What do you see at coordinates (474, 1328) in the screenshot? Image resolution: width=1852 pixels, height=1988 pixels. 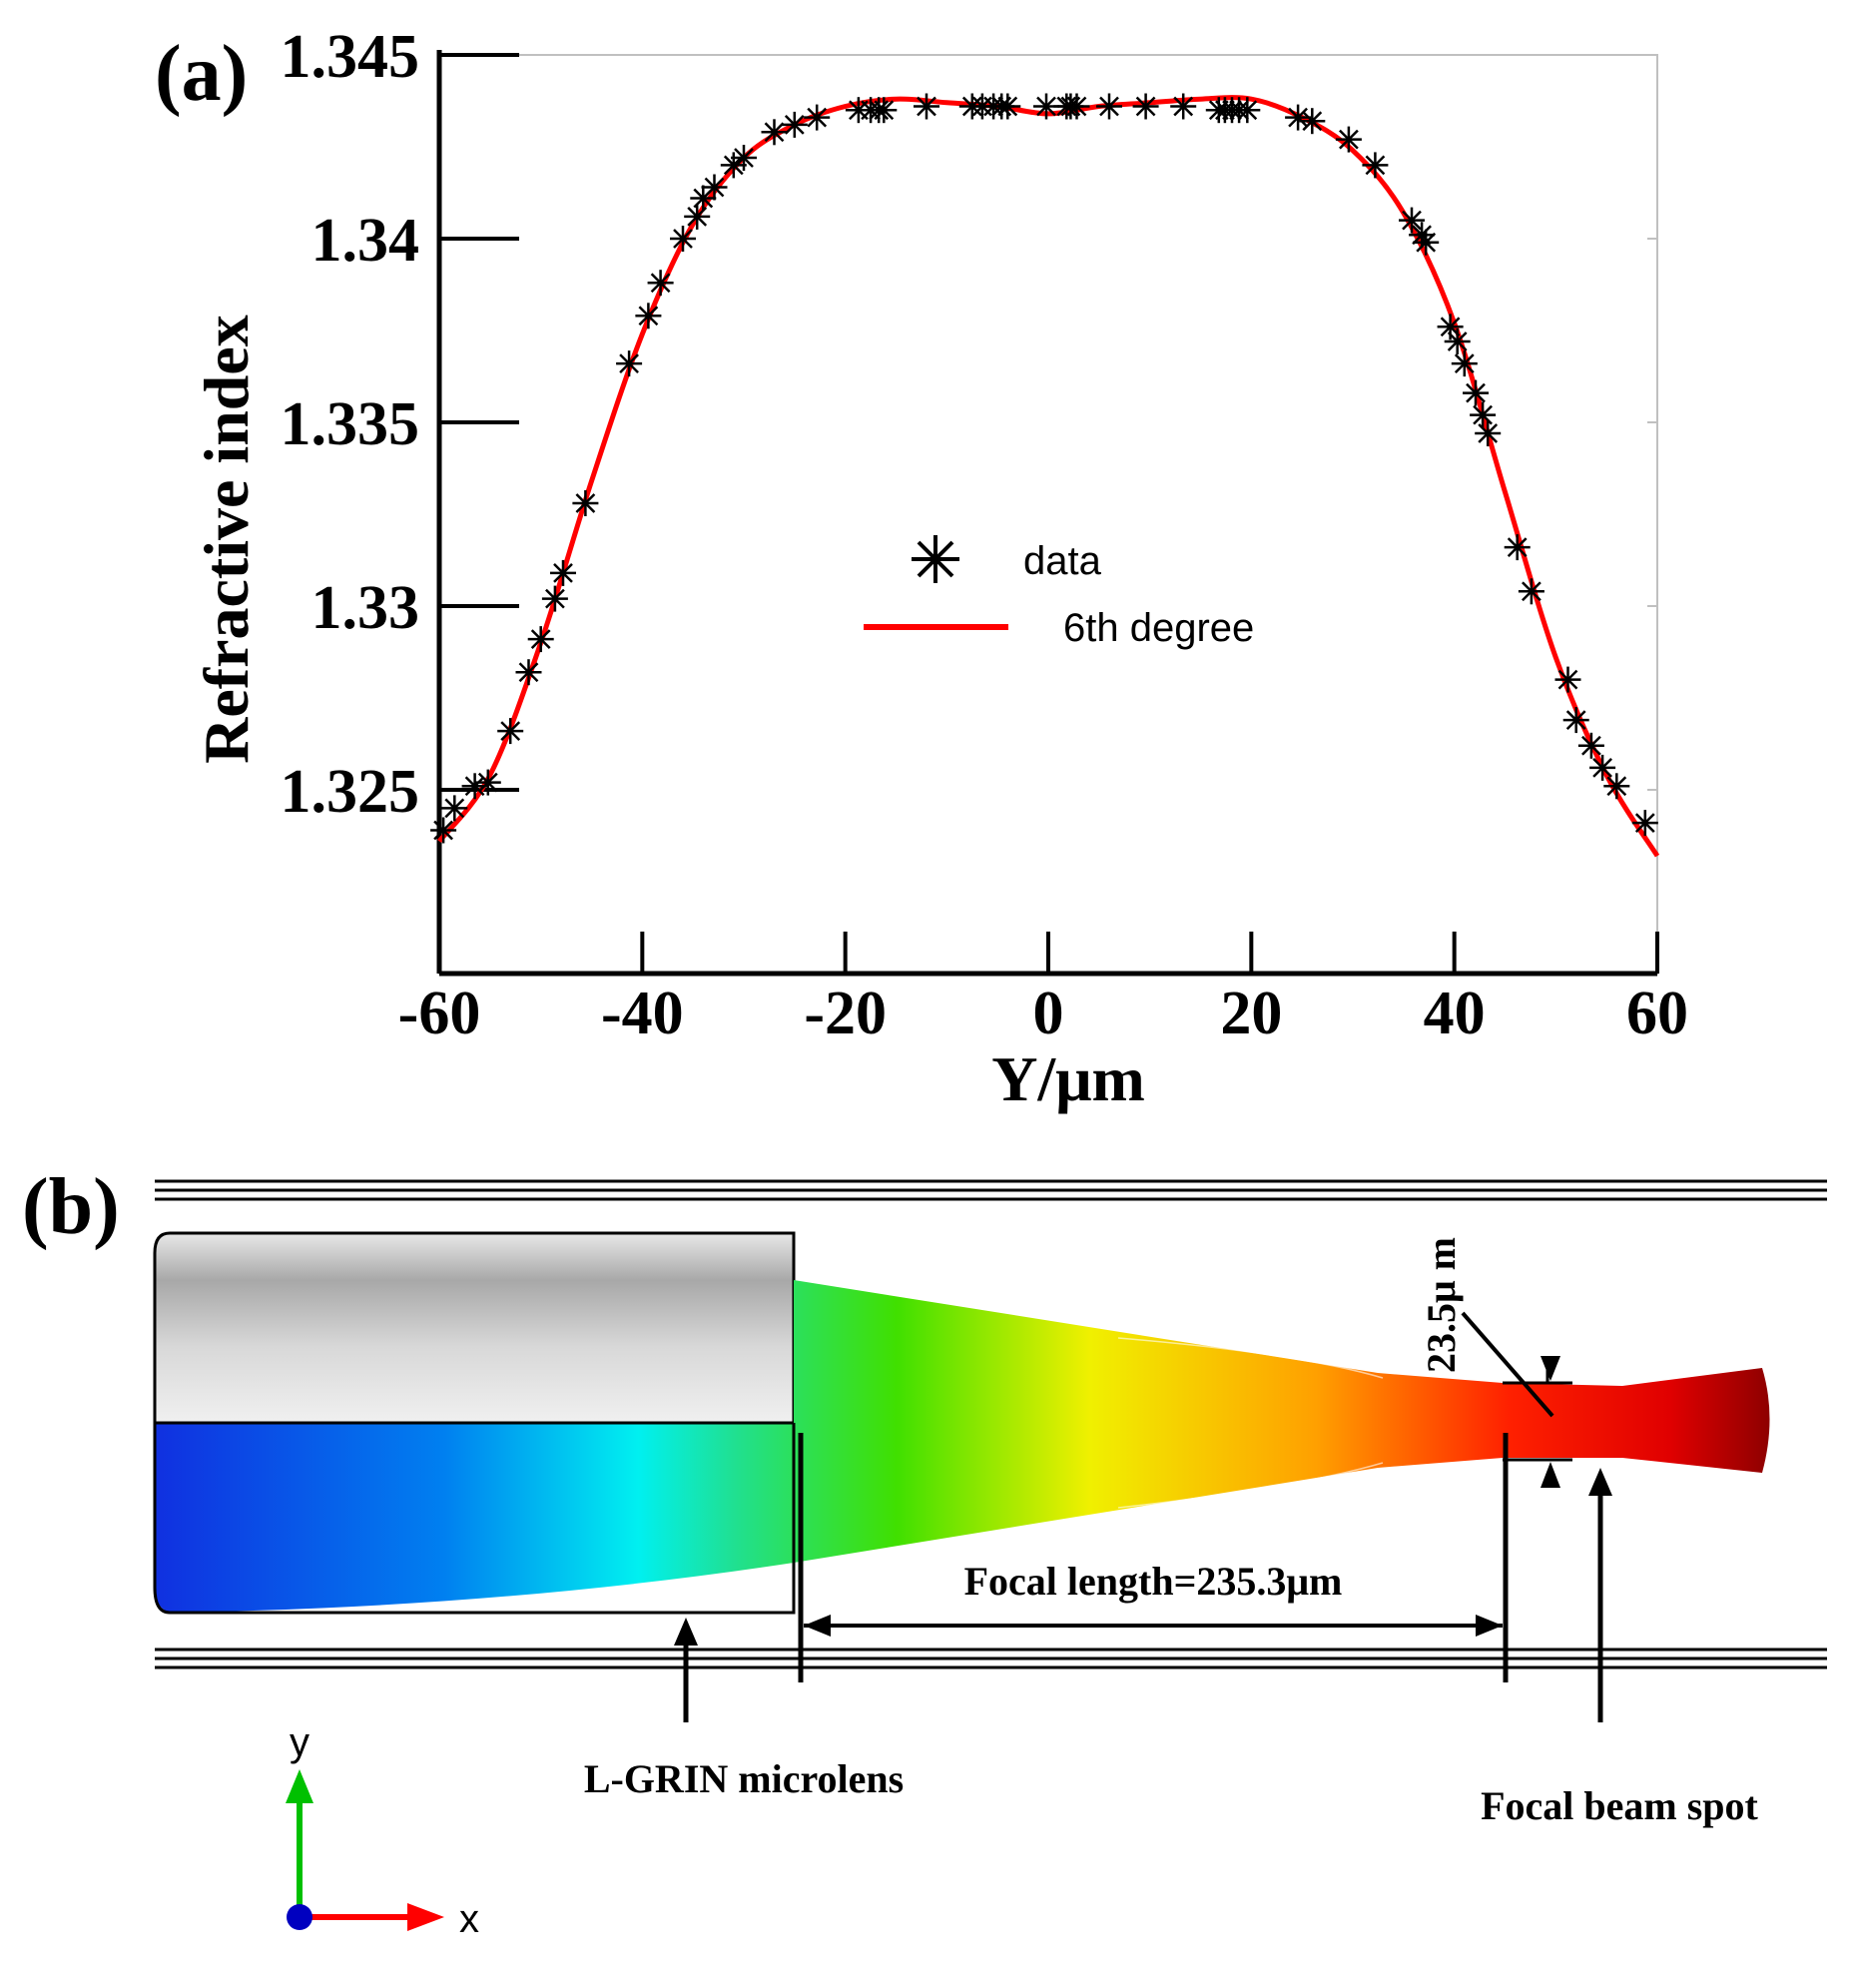 I see `lens-cylinder-top` at bounding box center [474, 1328].